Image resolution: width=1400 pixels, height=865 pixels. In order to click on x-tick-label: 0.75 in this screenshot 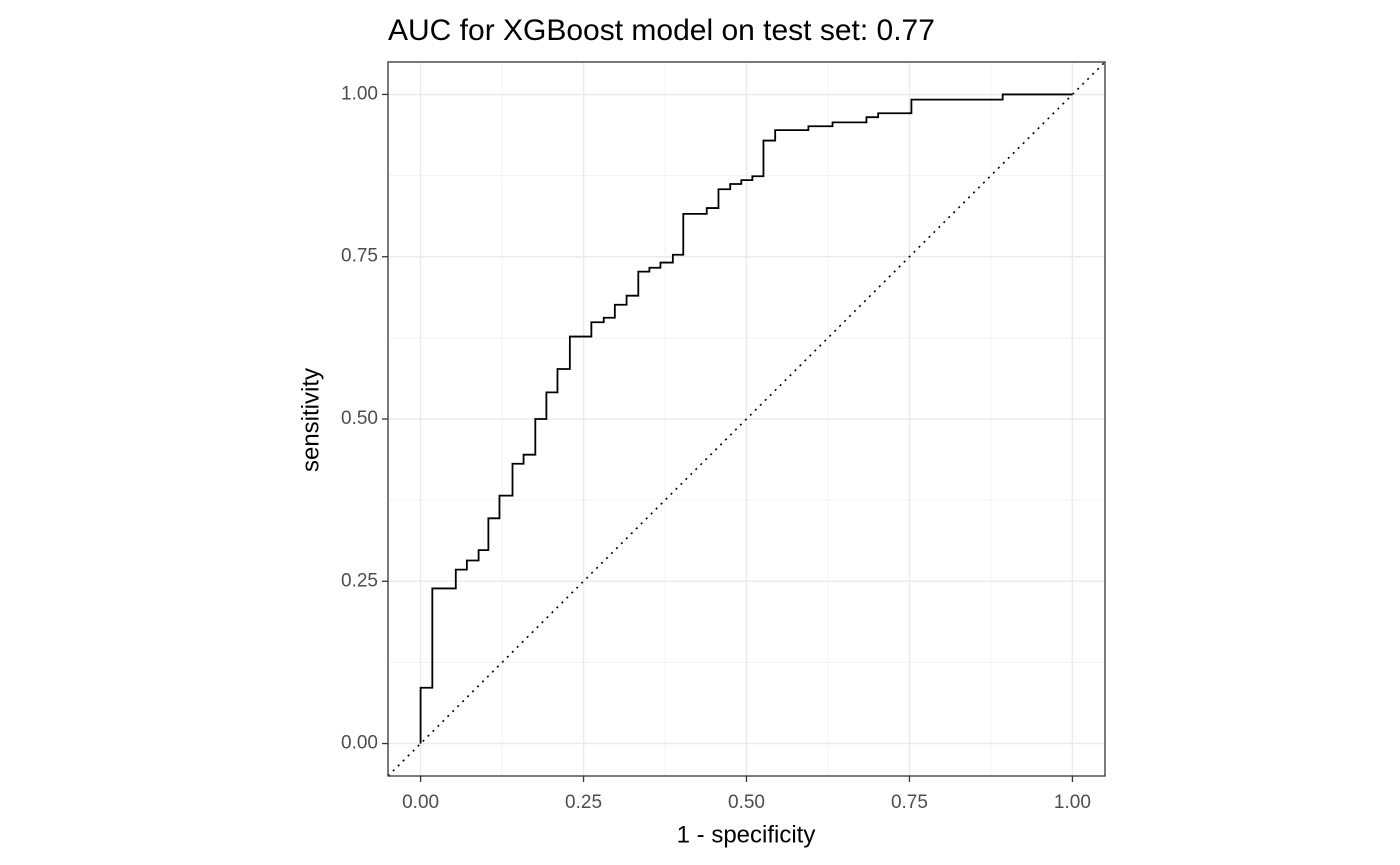, I will do `click(909, 802)`.